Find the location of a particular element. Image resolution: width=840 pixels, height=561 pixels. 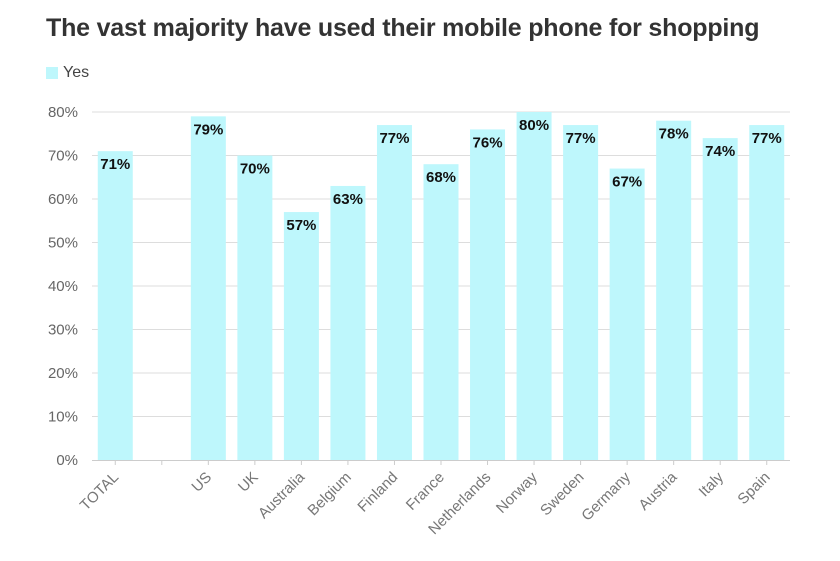

x-tick-label: France is located at coordinates (425, 491).